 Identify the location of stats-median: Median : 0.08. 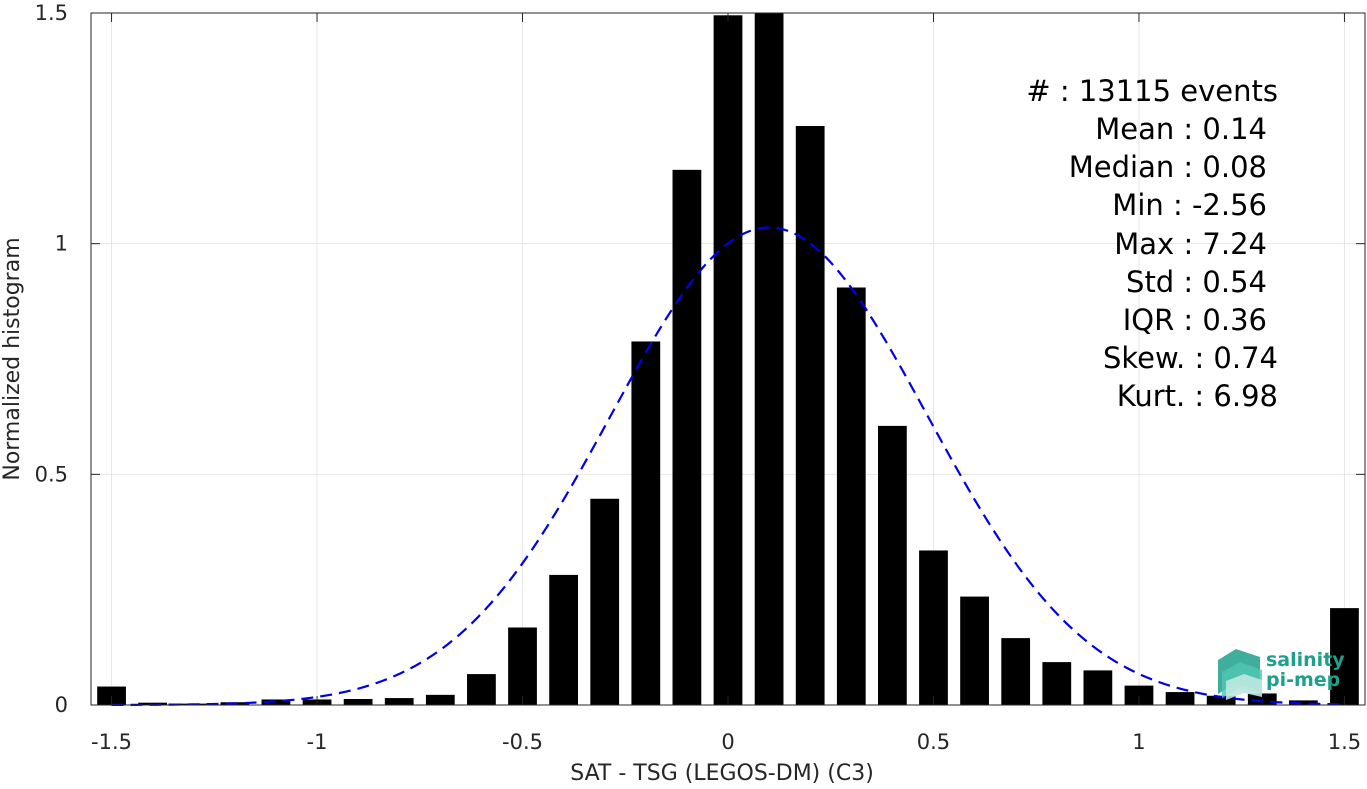
(1168, 167).